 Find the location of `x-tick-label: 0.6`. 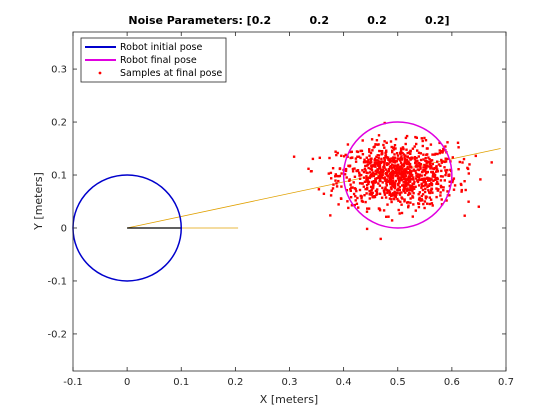

x-tick-label: 0.6 is located at coordinates (452, 382).